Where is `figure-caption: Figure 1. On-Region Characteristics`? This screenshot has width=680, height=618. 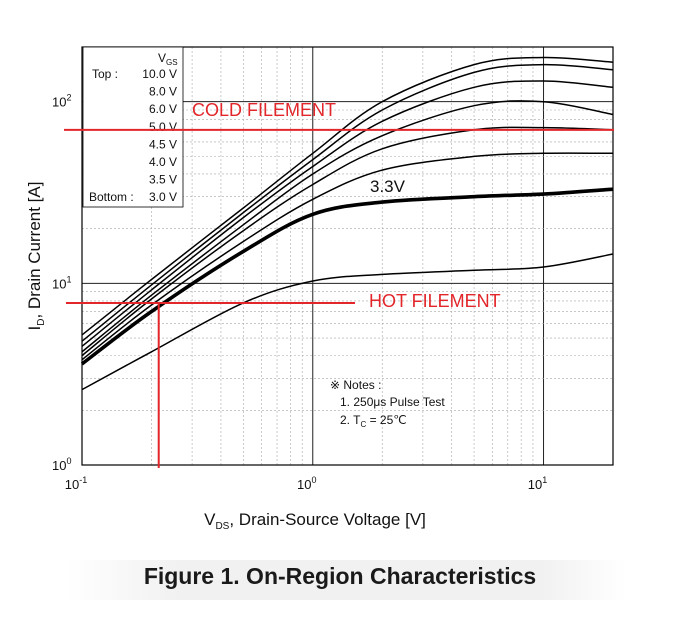
figure-caption: Figure 1. On-Region Characteristics is located at coordinates (340, 576).